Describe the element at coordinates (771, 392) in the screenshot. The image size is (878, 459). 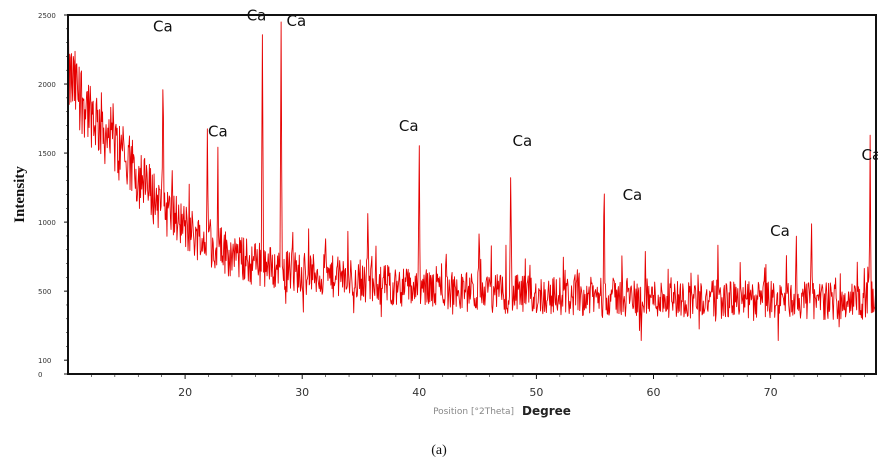
I see `x-tick-label: 70` at that location.